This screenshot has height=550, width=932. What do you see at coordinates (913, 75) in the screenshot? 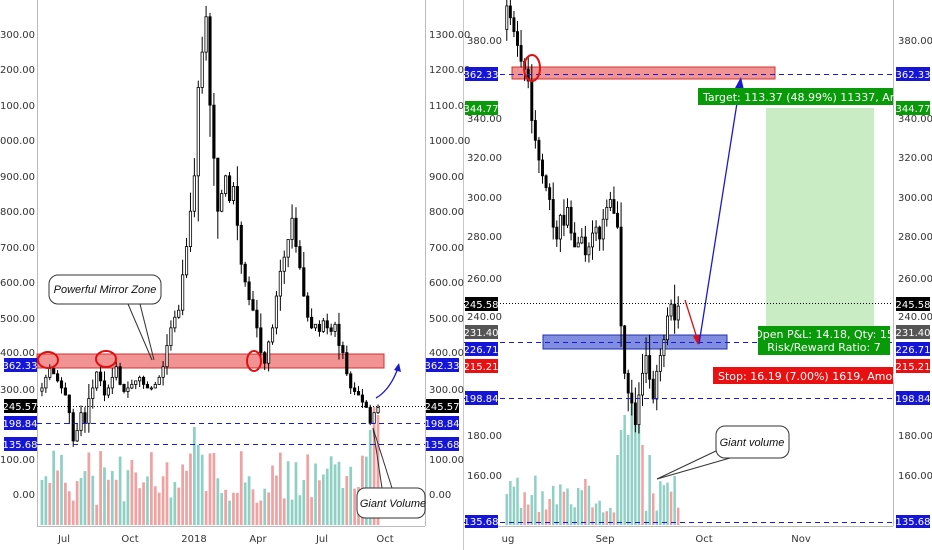
I see `svg-text: 362.33` at bounding box center [913, 75].